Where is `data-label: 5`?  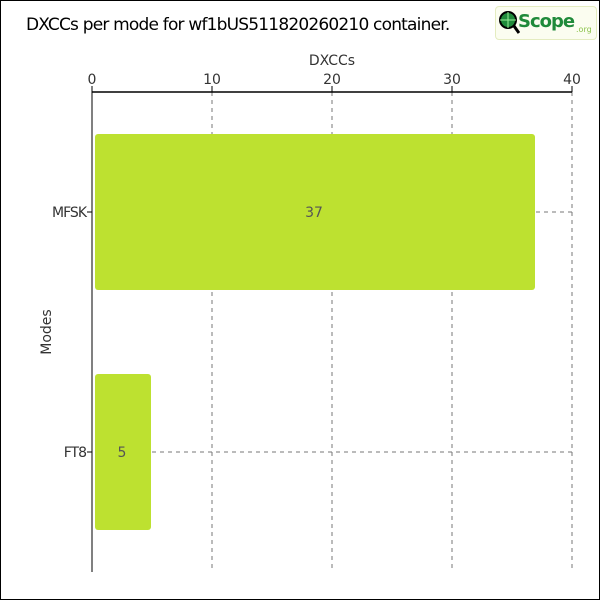
data-label: 5 is located at coordinates (122, 453).